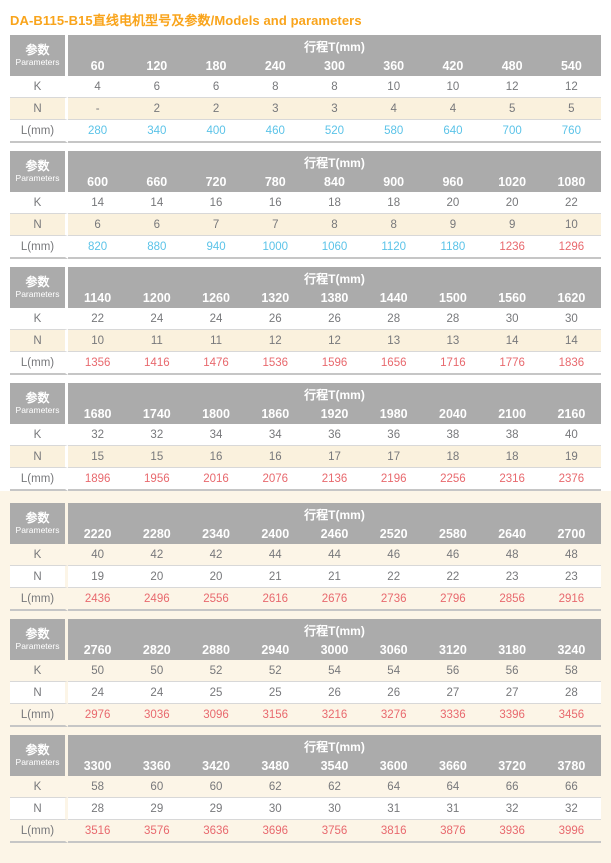 This screenshot has width=611, height=863. I want to click on l-value-cell: 760, so click(571, 131).